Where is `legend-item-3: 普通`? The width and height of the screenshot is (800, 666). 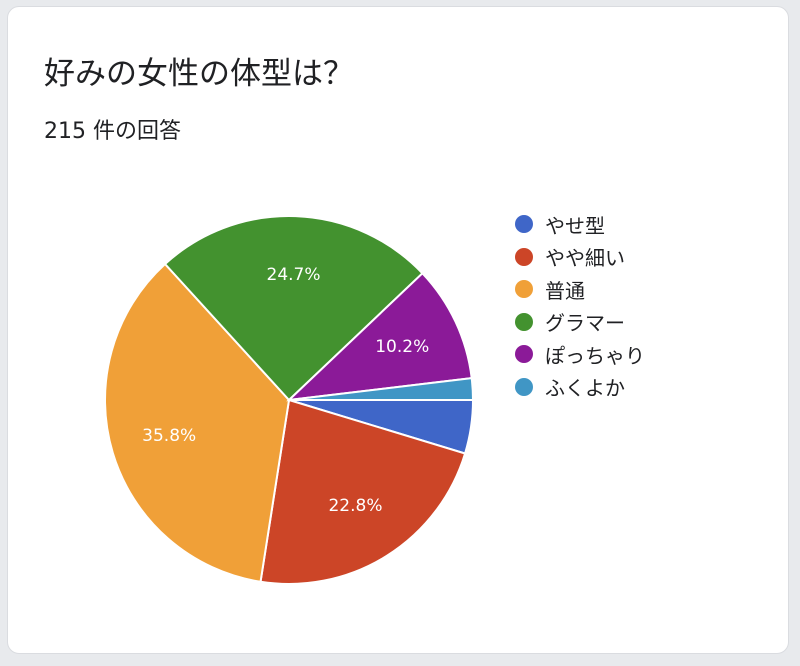
legend-item-3: 普通 is located at coordinates (580, 289).